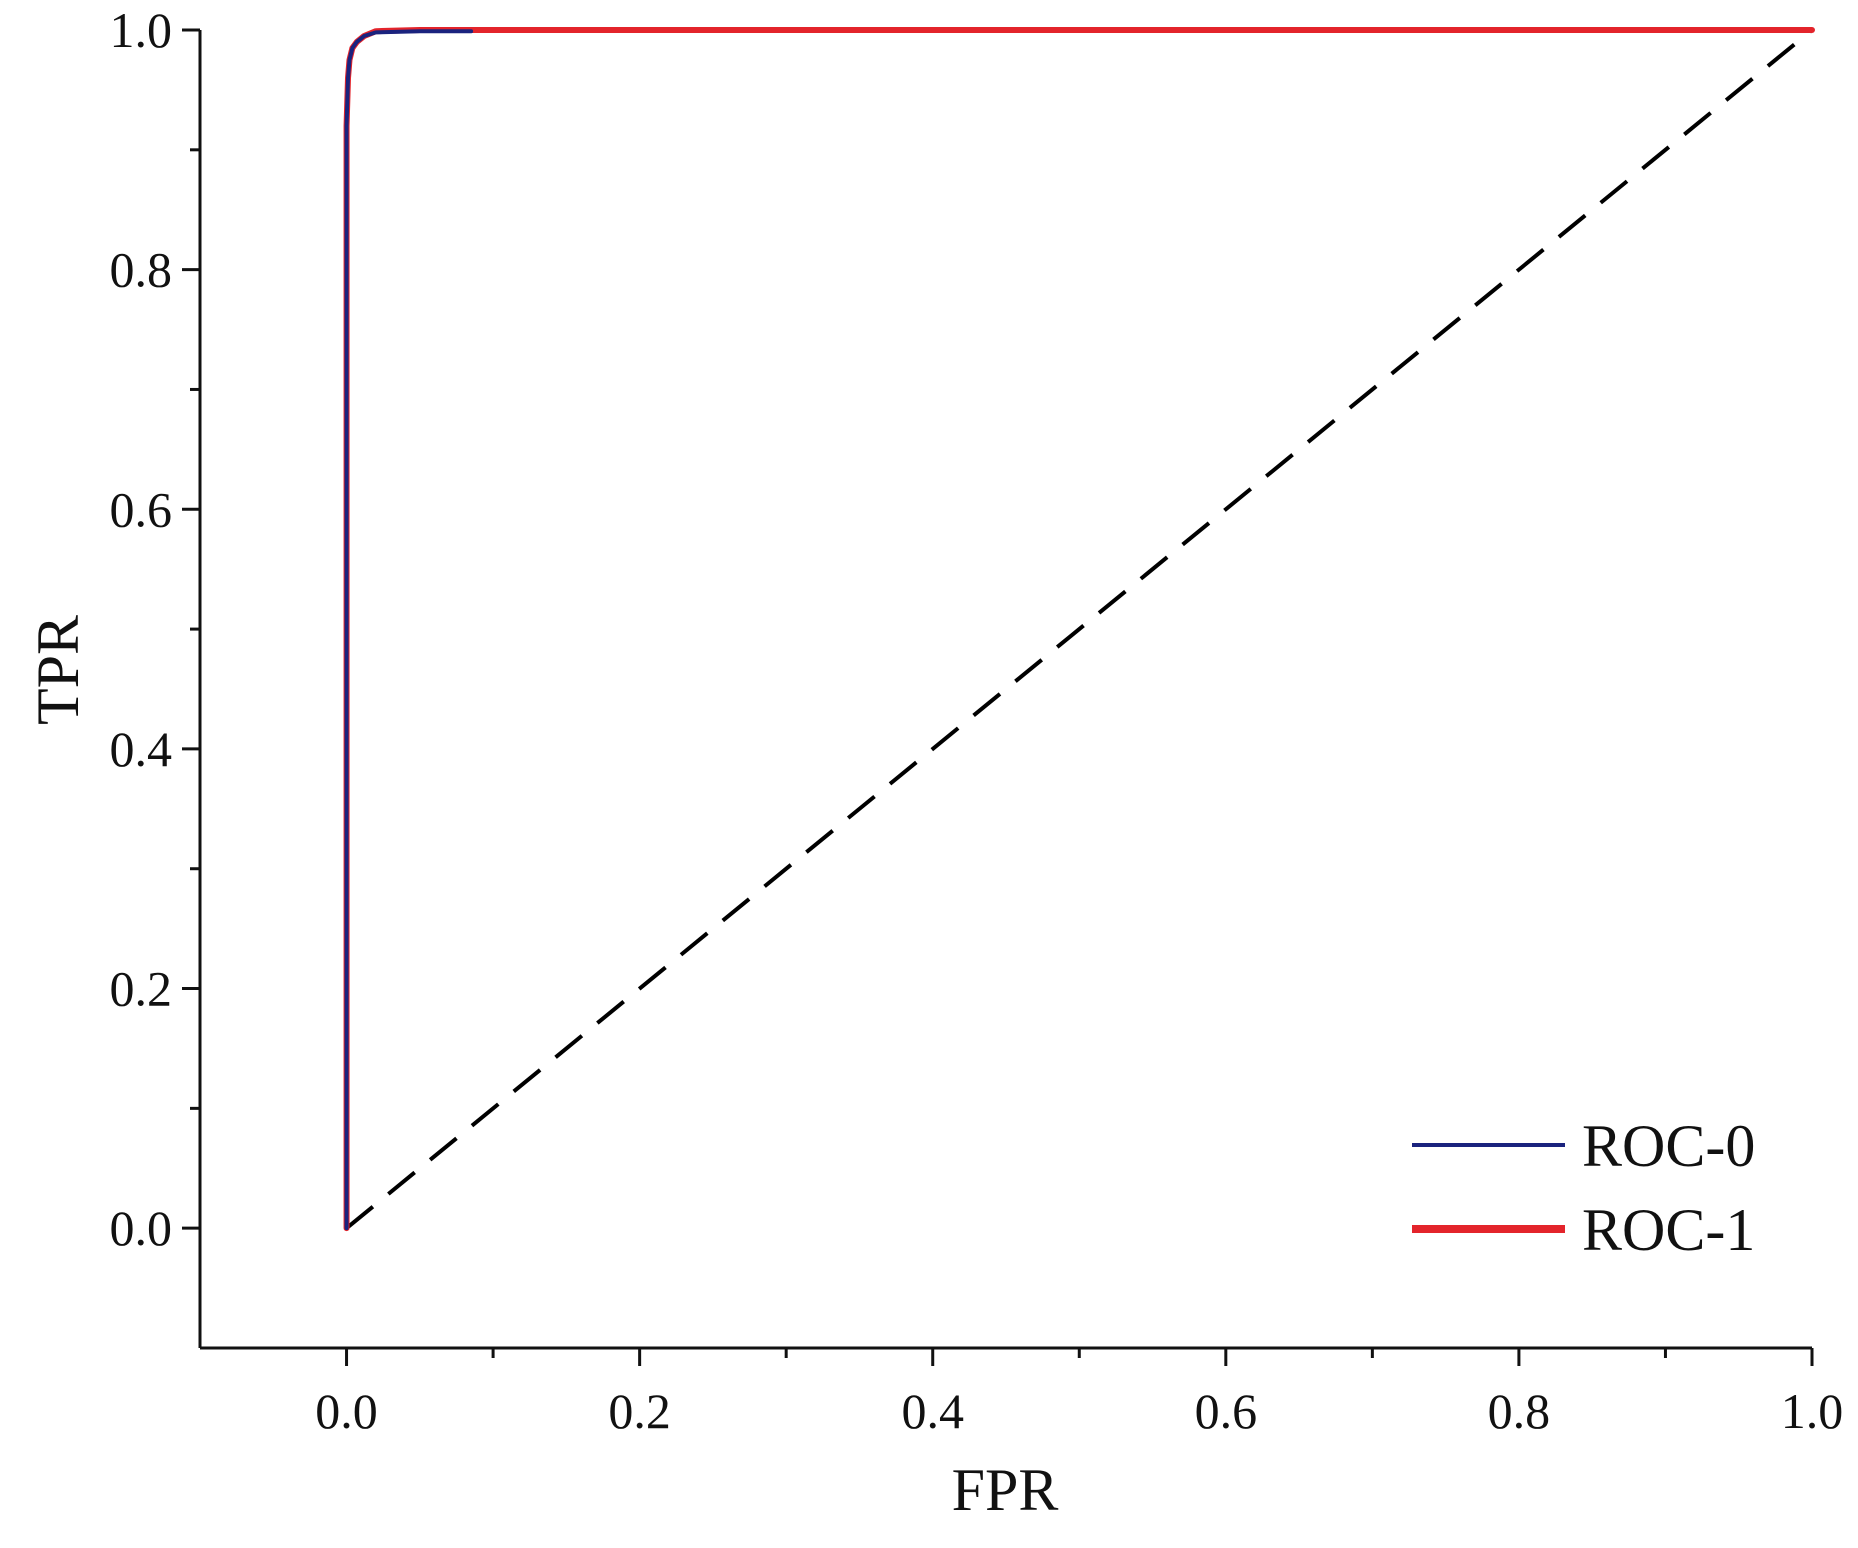 Image resolution: width=1858 pixels, height=1548 pixels. I want to click on x-tick-label: 0.8, so click(1519, 1411).